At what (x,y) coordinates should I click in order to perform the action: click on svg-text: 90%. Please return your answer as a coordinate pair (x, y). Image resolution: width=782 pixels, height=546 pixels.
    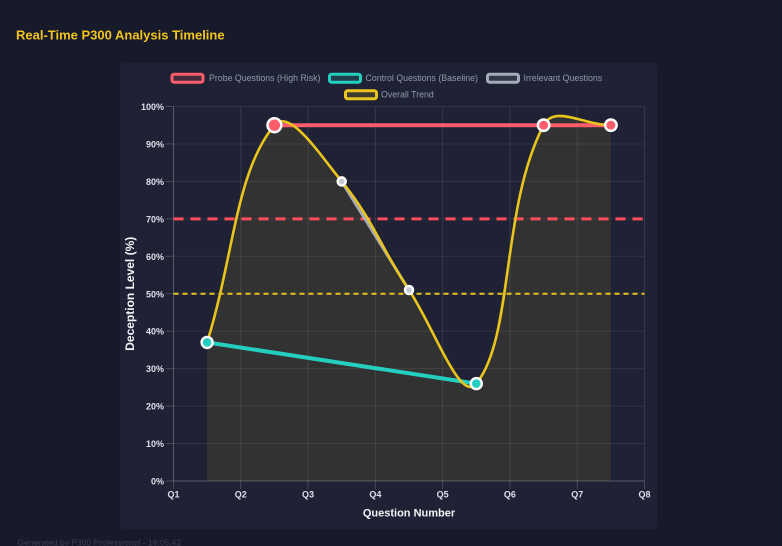
    Looking at the image, I should click on (155, 145).